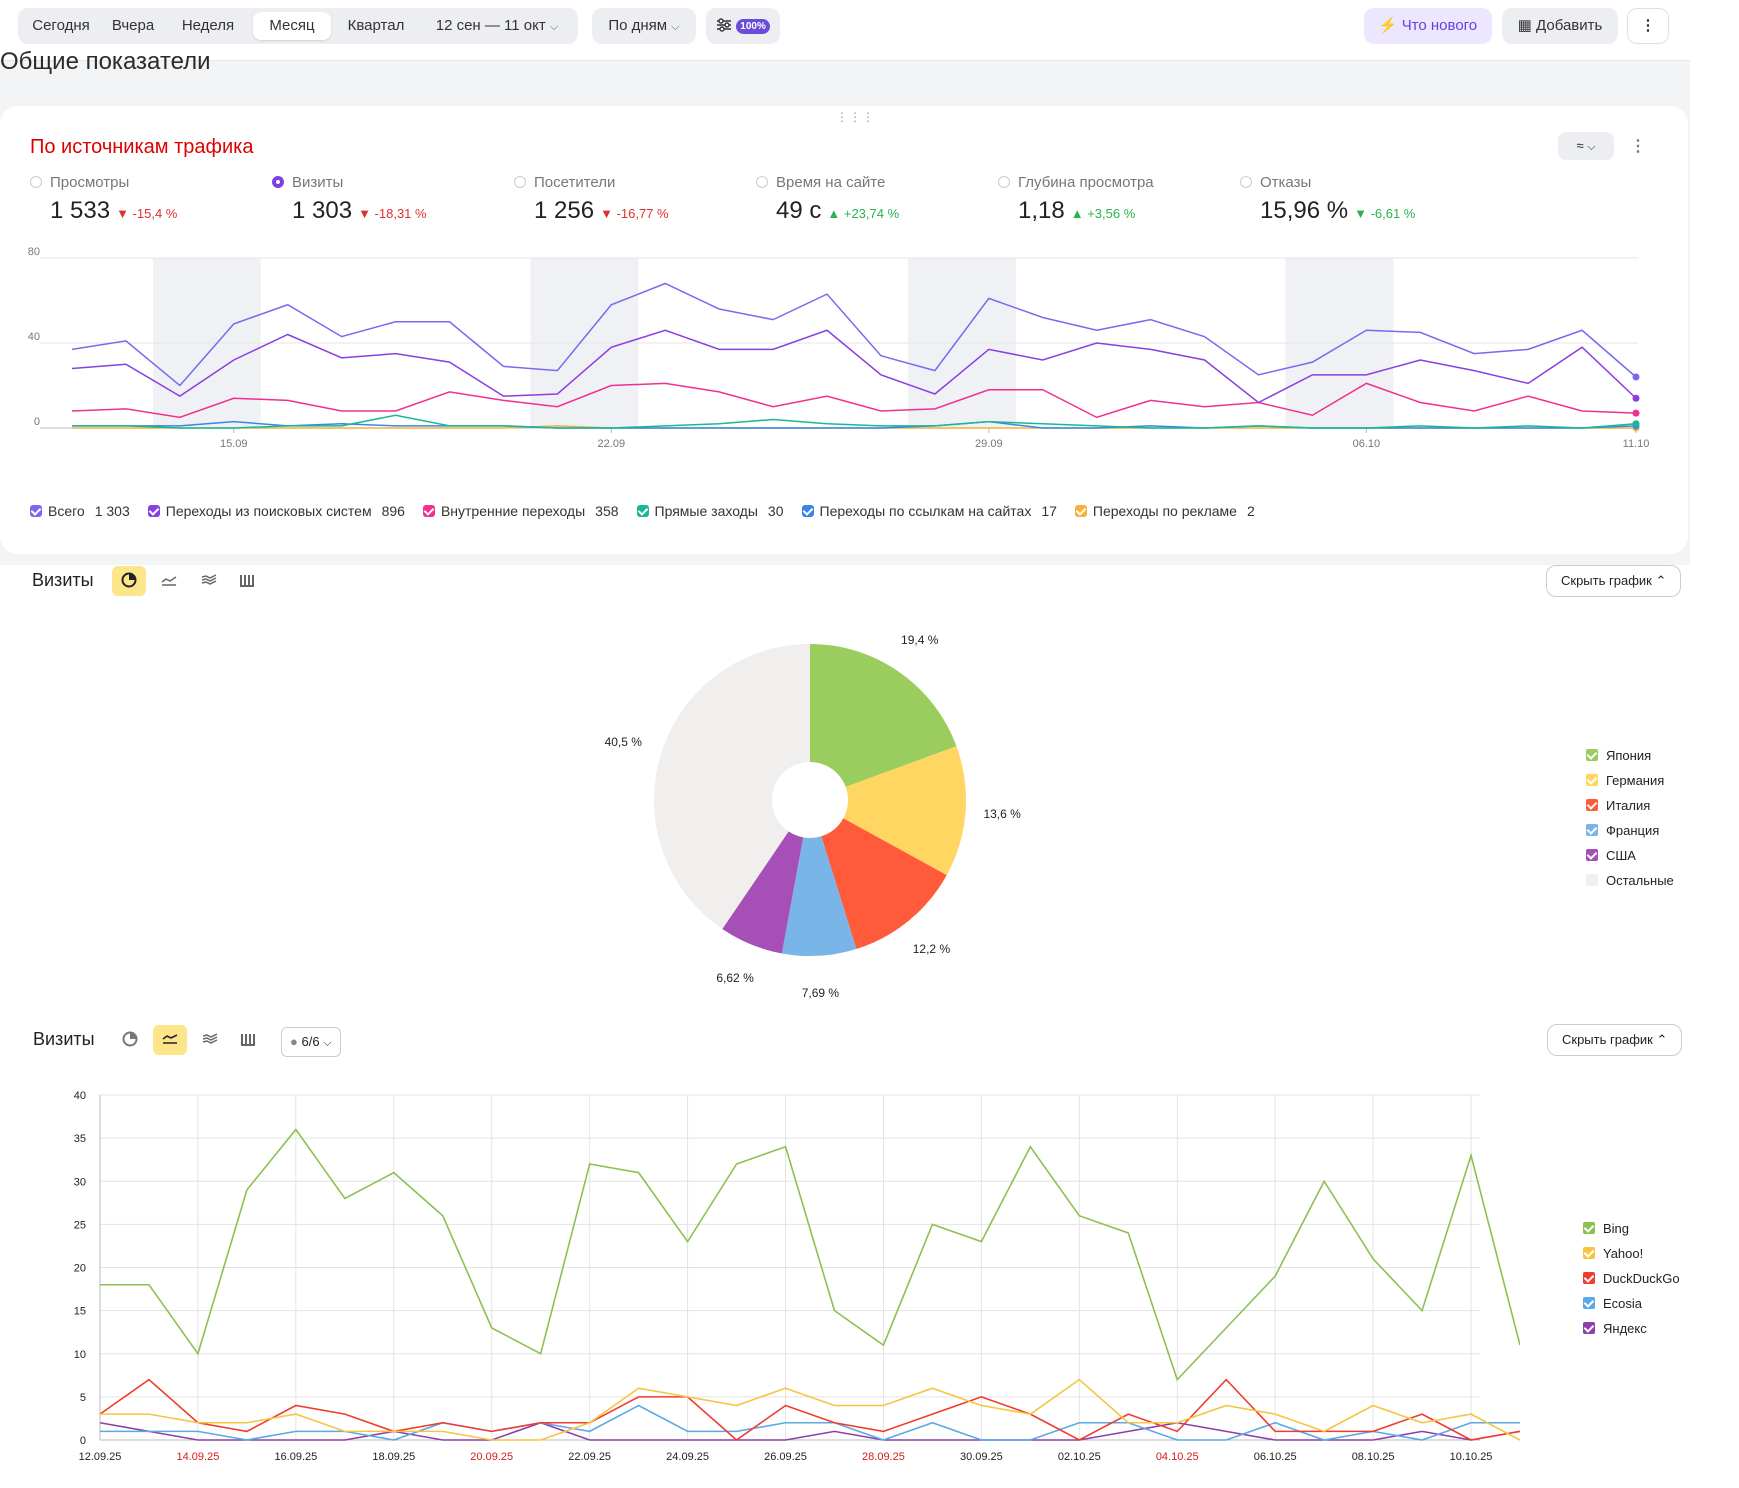 The image size is (1739, 1488). Describe the element at coordinates (208, 25) in the screenshot. I see `period-week: Неделя` at that location.